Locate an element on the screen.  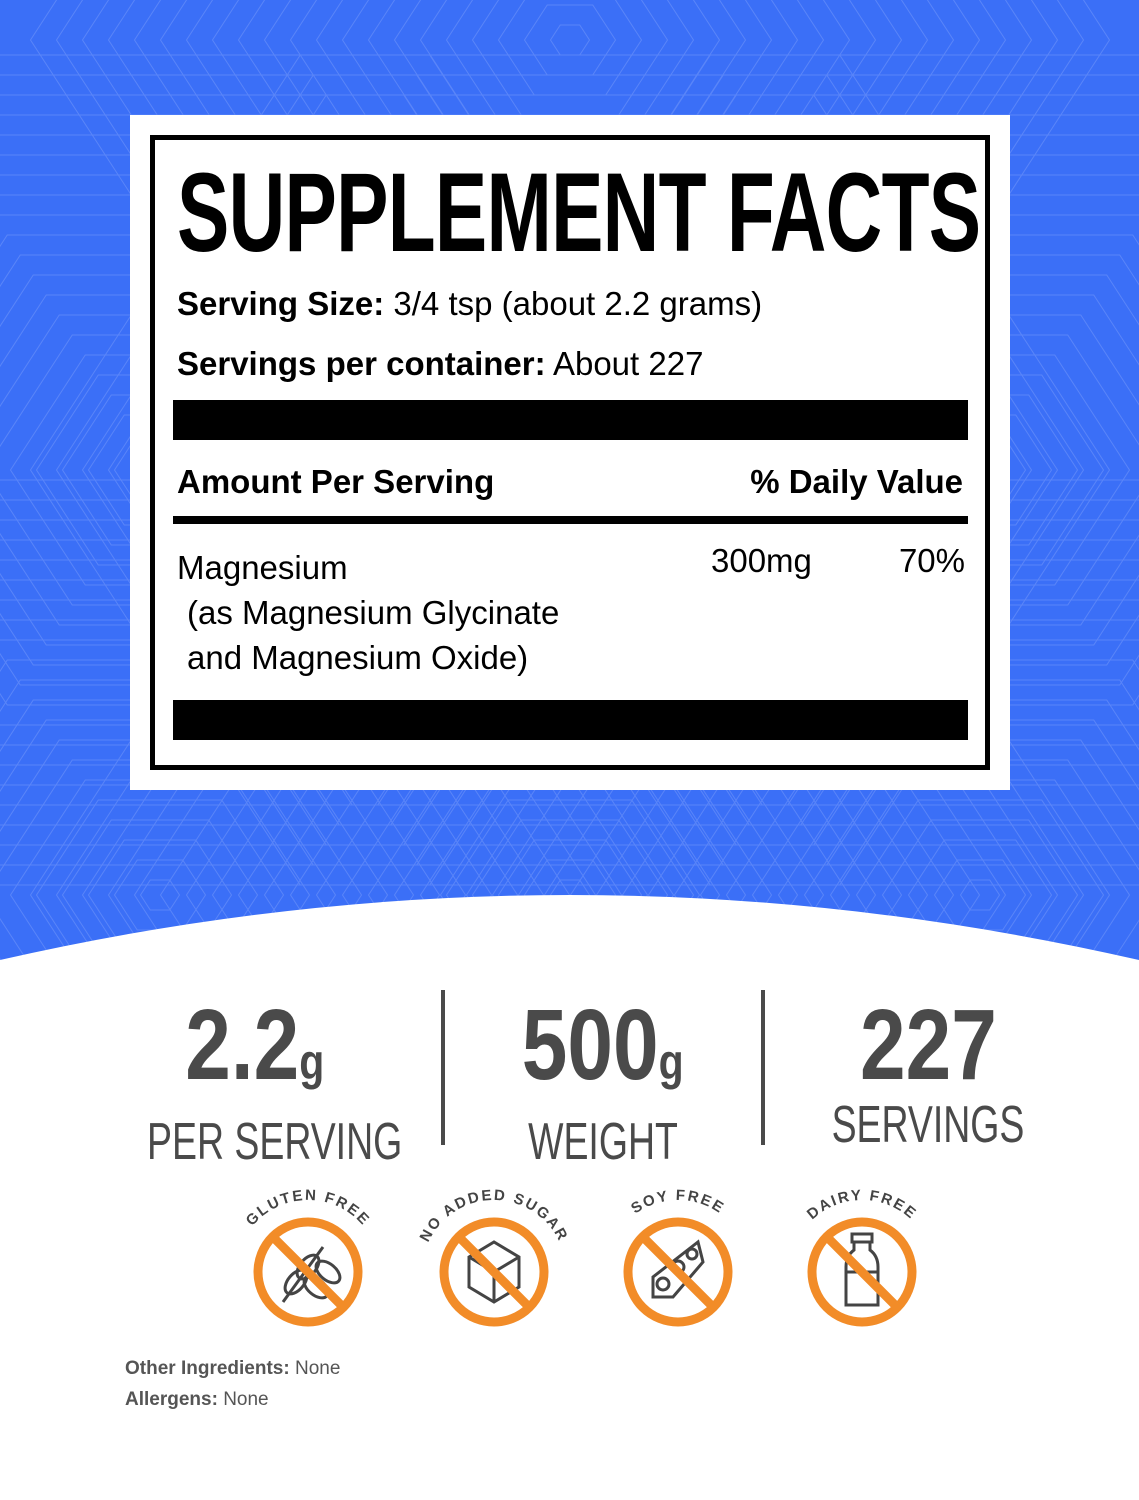
stat-weight: 500g WEIGHT is located at coordinates (603, 1080).